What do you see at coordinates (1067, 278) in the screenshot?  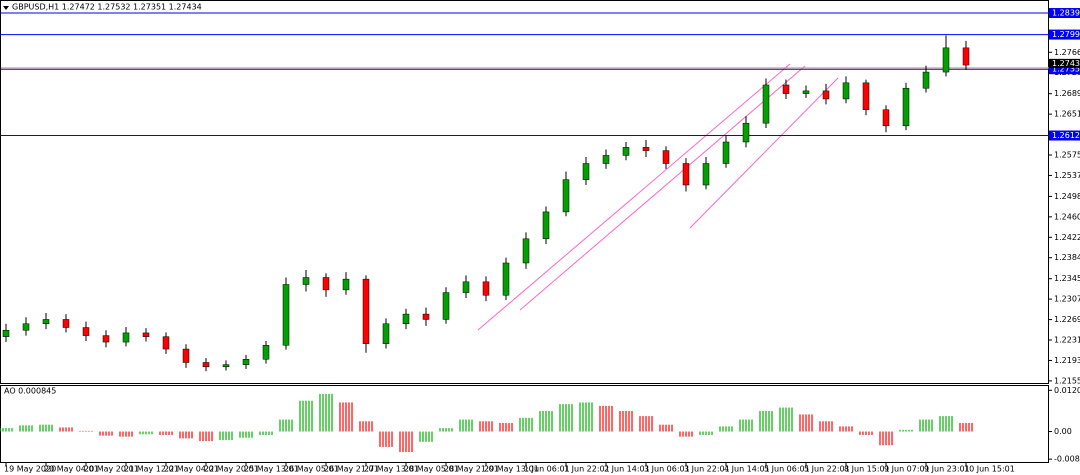 I see `y-tick-label: 1.23458` at bounding box center [1067, 278].